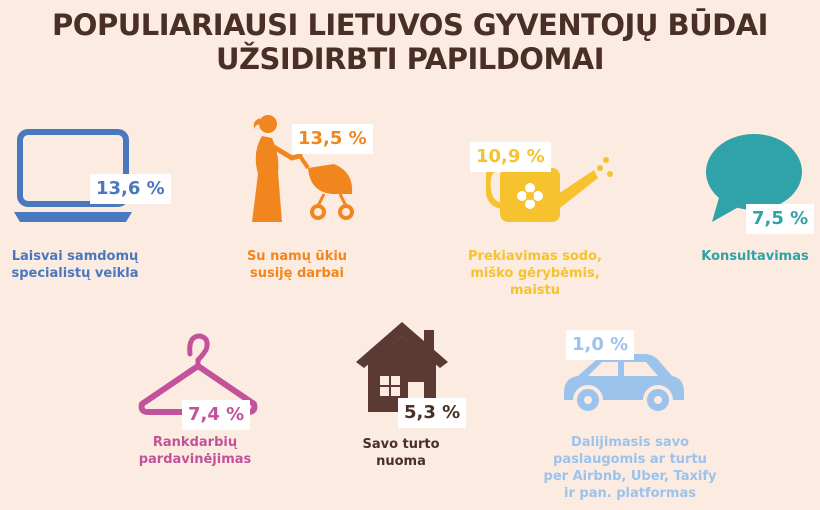 The image size is (820, 510). I want to click on speech-bubble-icon, so click(754, 180).